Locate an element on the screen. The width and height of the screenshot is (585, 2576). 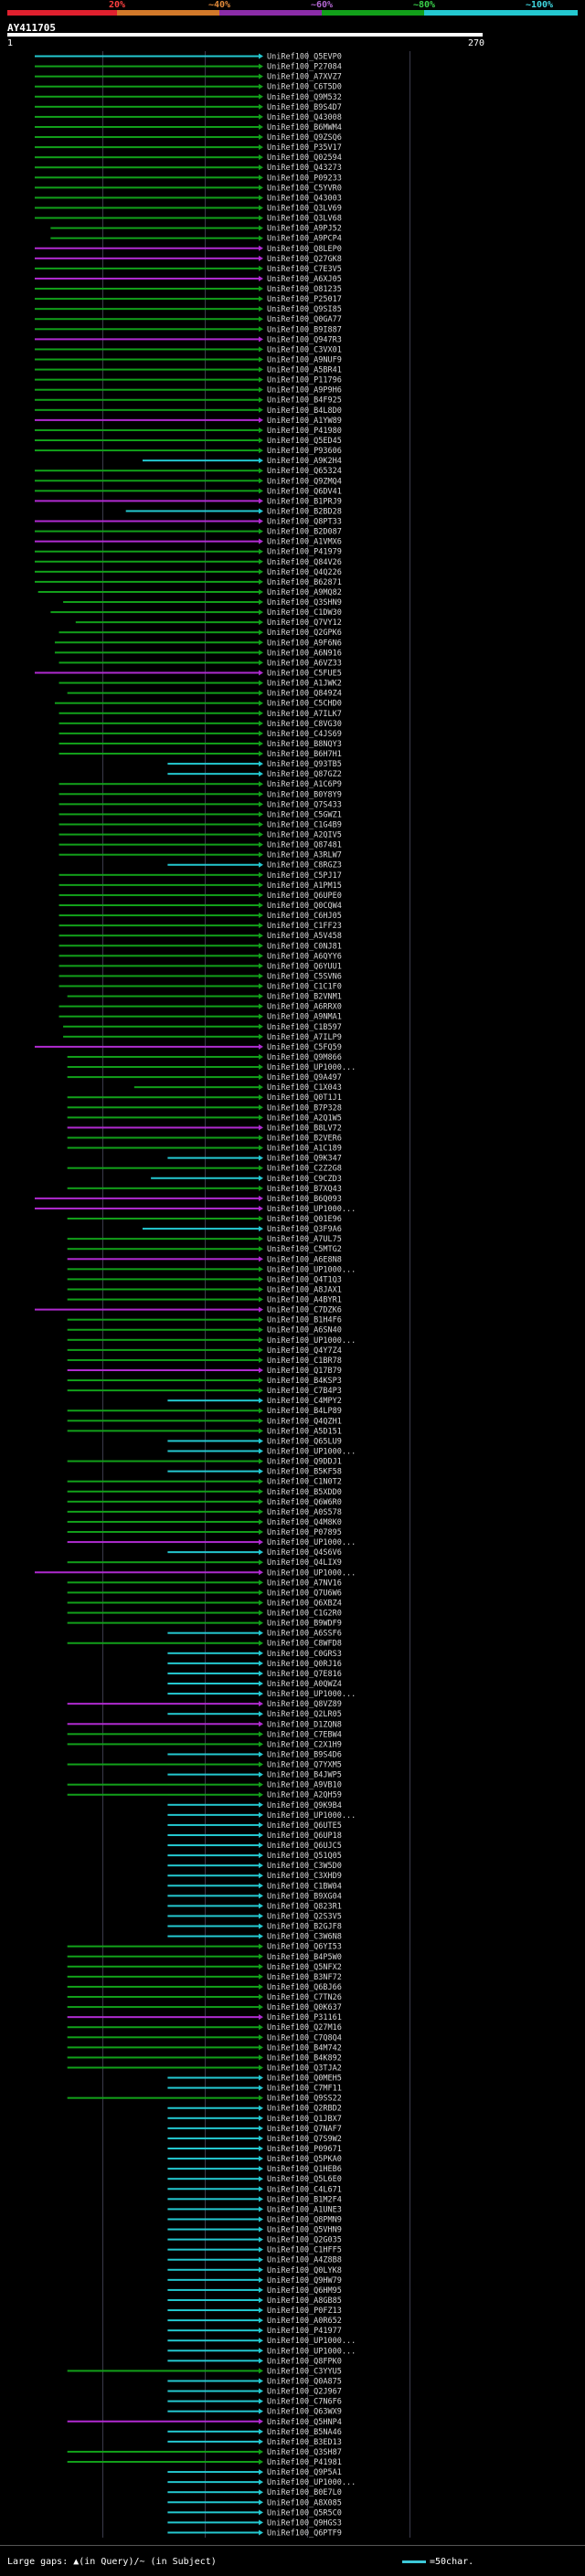
hit-label: UniRef100_A1JWK2 is located at coordinates (304, 684).